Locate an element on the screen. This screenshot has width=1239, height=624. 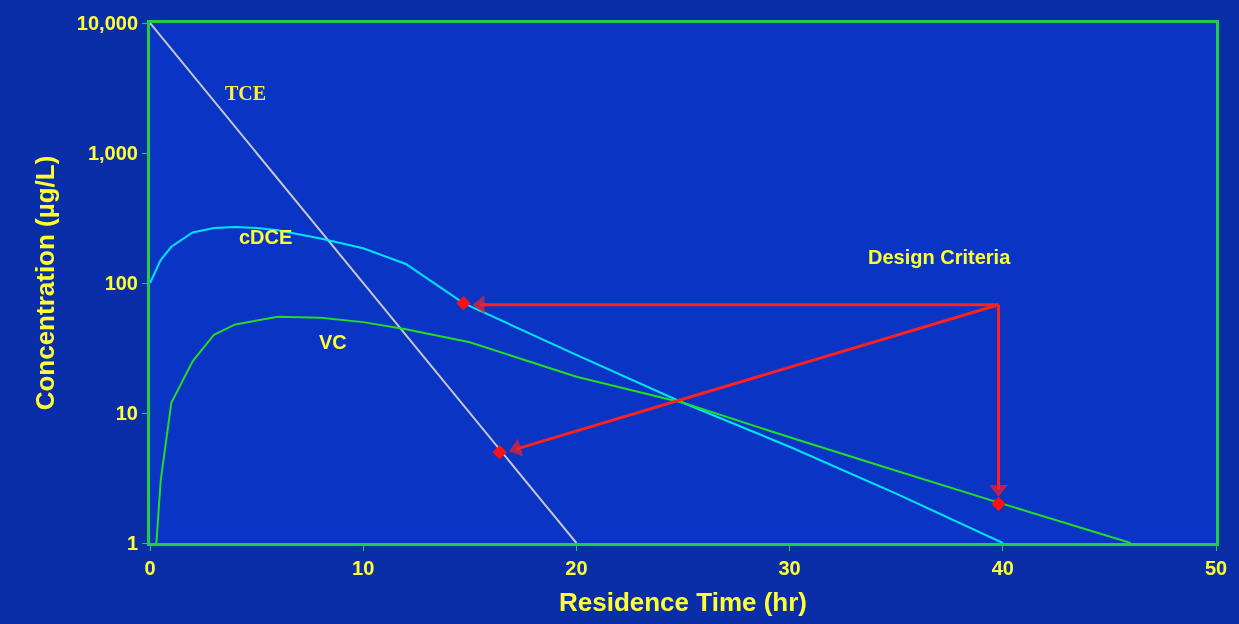
series-label: TCE is located at coordinates (246, 93).